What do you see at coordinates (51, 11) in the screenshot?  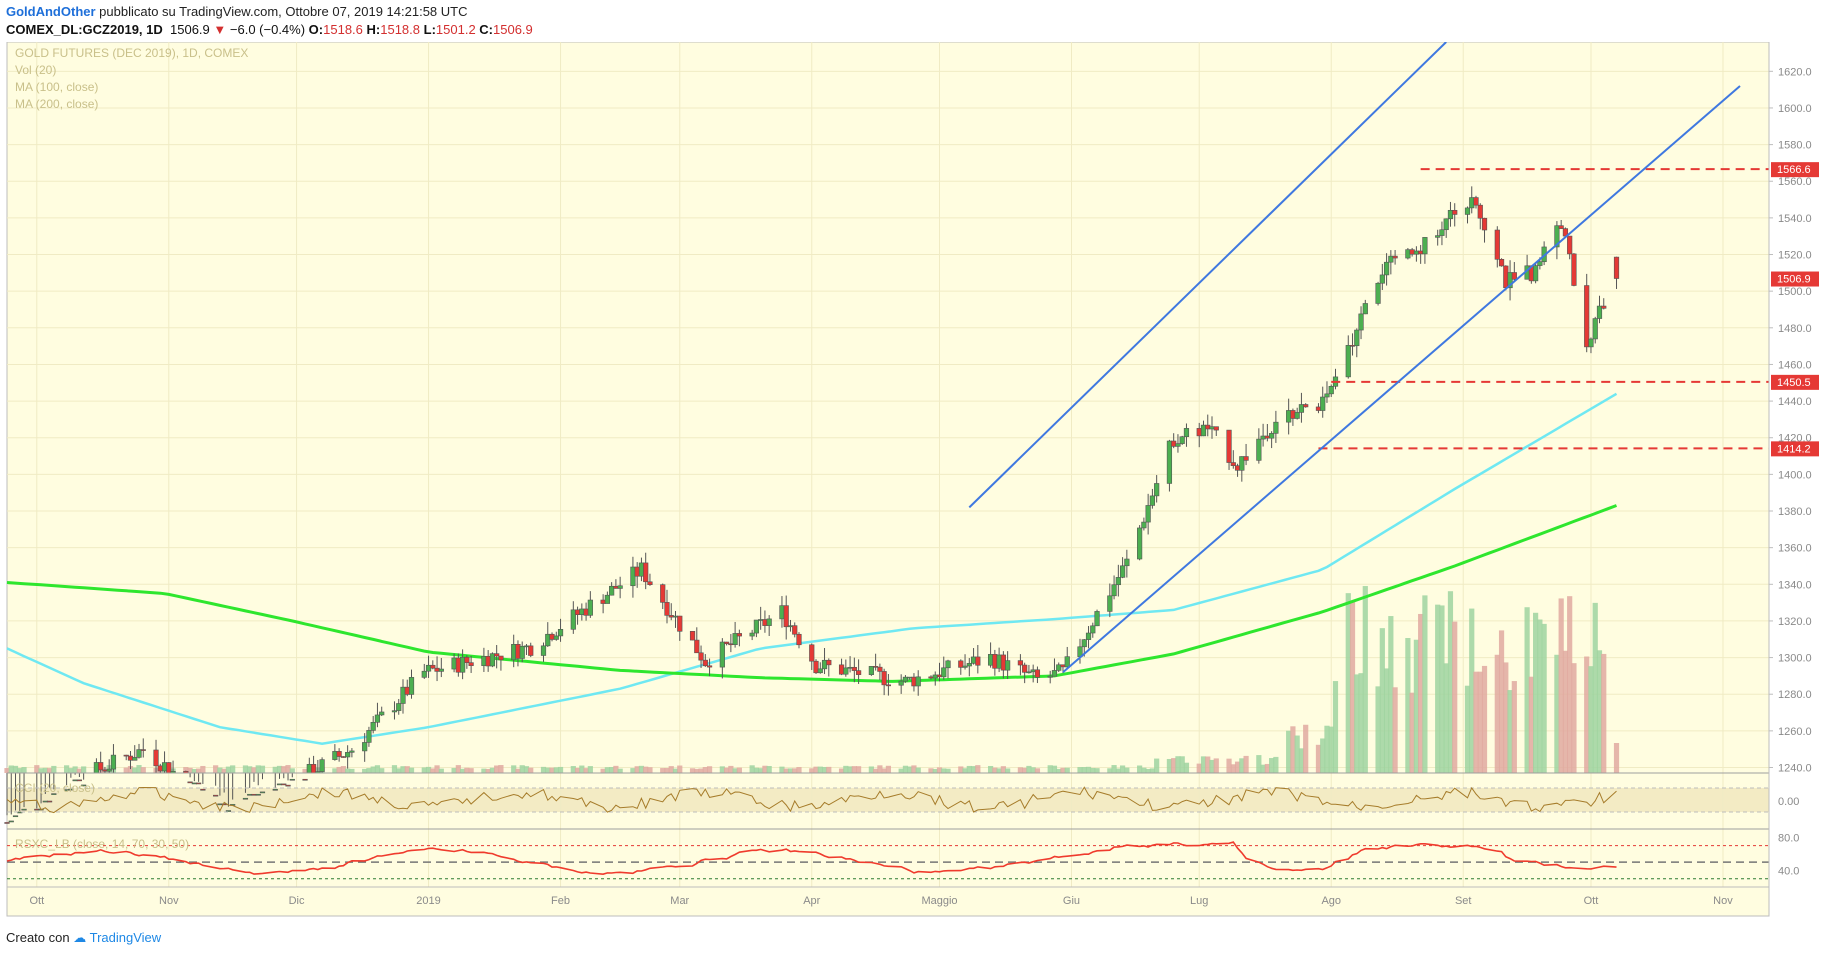 I see `author-name: GoldAndOther` at bounding box center [51, 11].